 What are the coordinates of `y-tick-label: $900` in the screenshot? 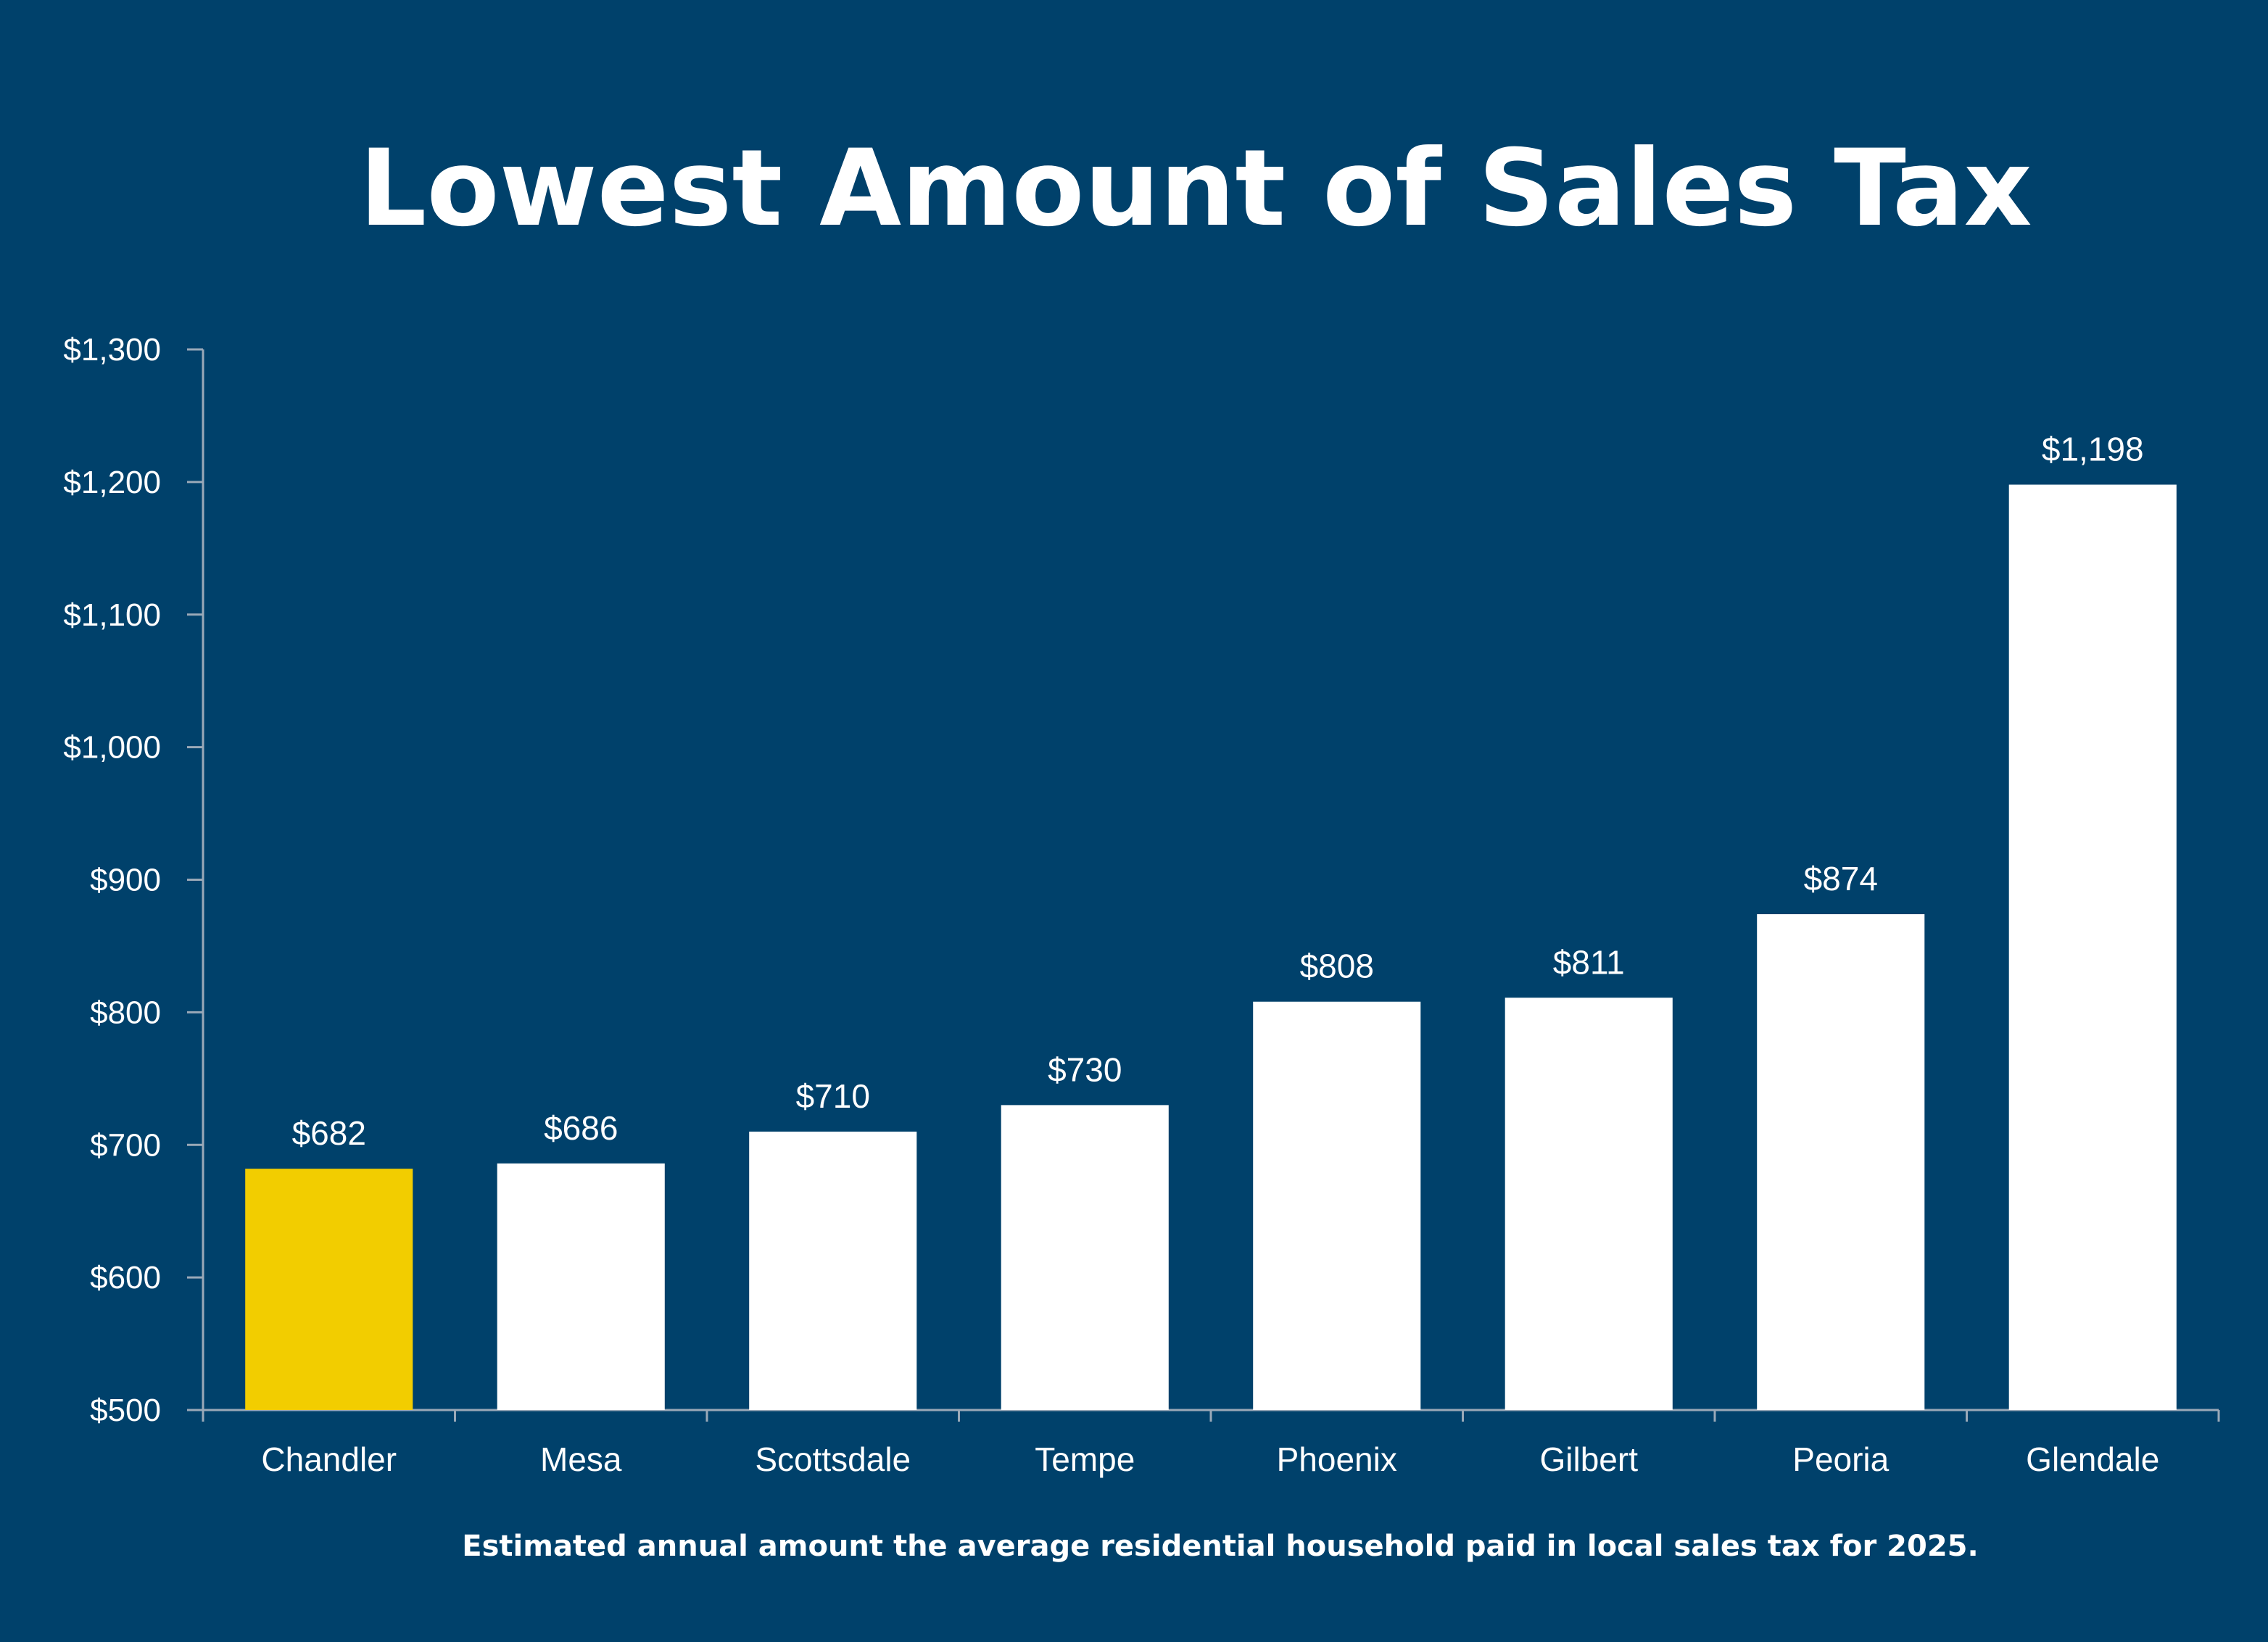 It's located at (125, 880).